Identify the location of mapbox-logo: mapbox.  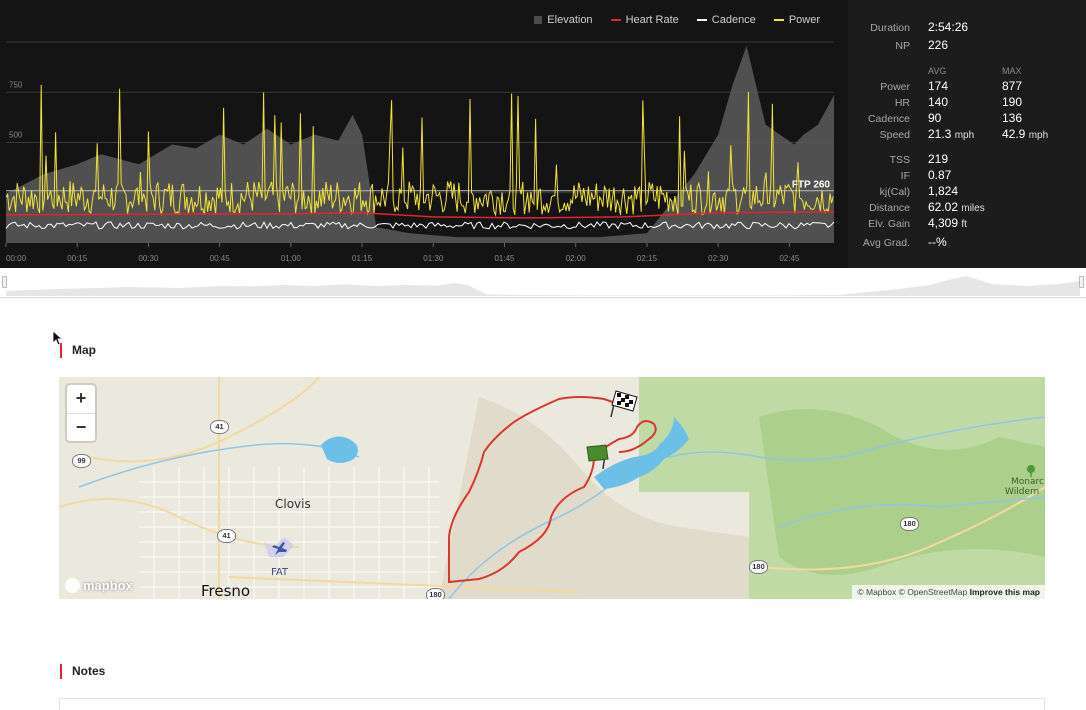
(99, 585).